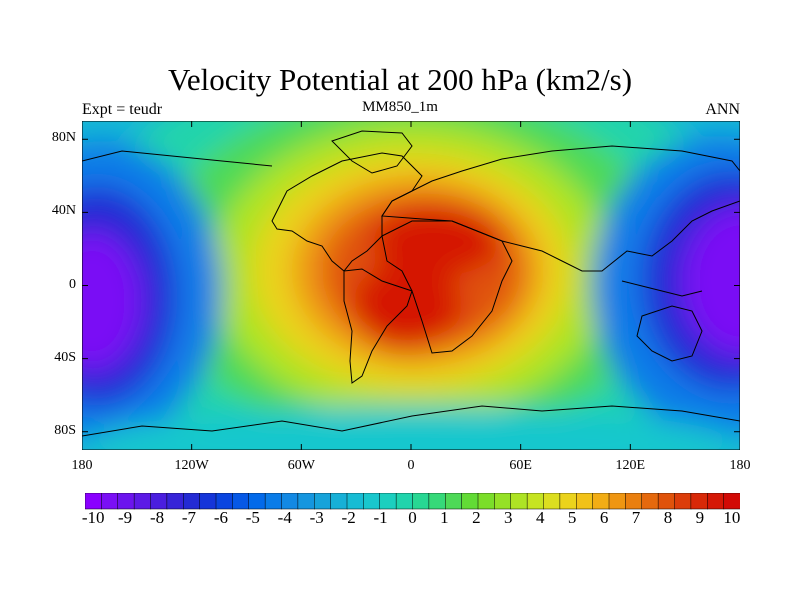 This screenshot has width=800, height=600. I want to click on colorbar-label: 0, so click(412, 517).